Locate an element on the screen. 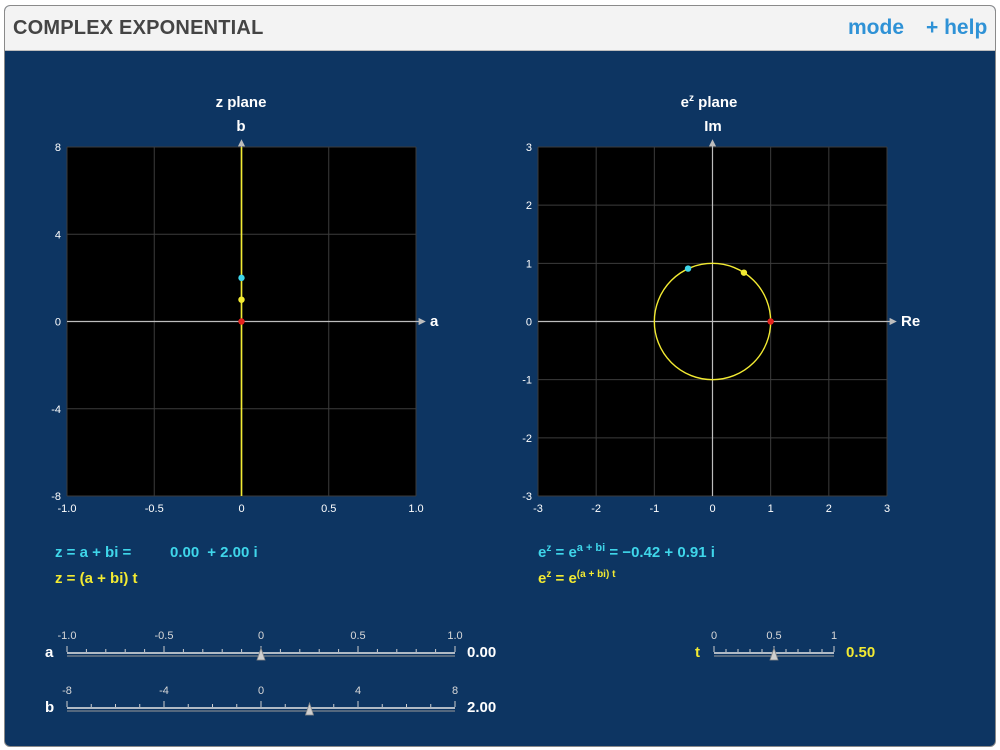 The image size is (1000, 750). ez-plane-x-tick-label: -1 is located at coordinates (654, 509).